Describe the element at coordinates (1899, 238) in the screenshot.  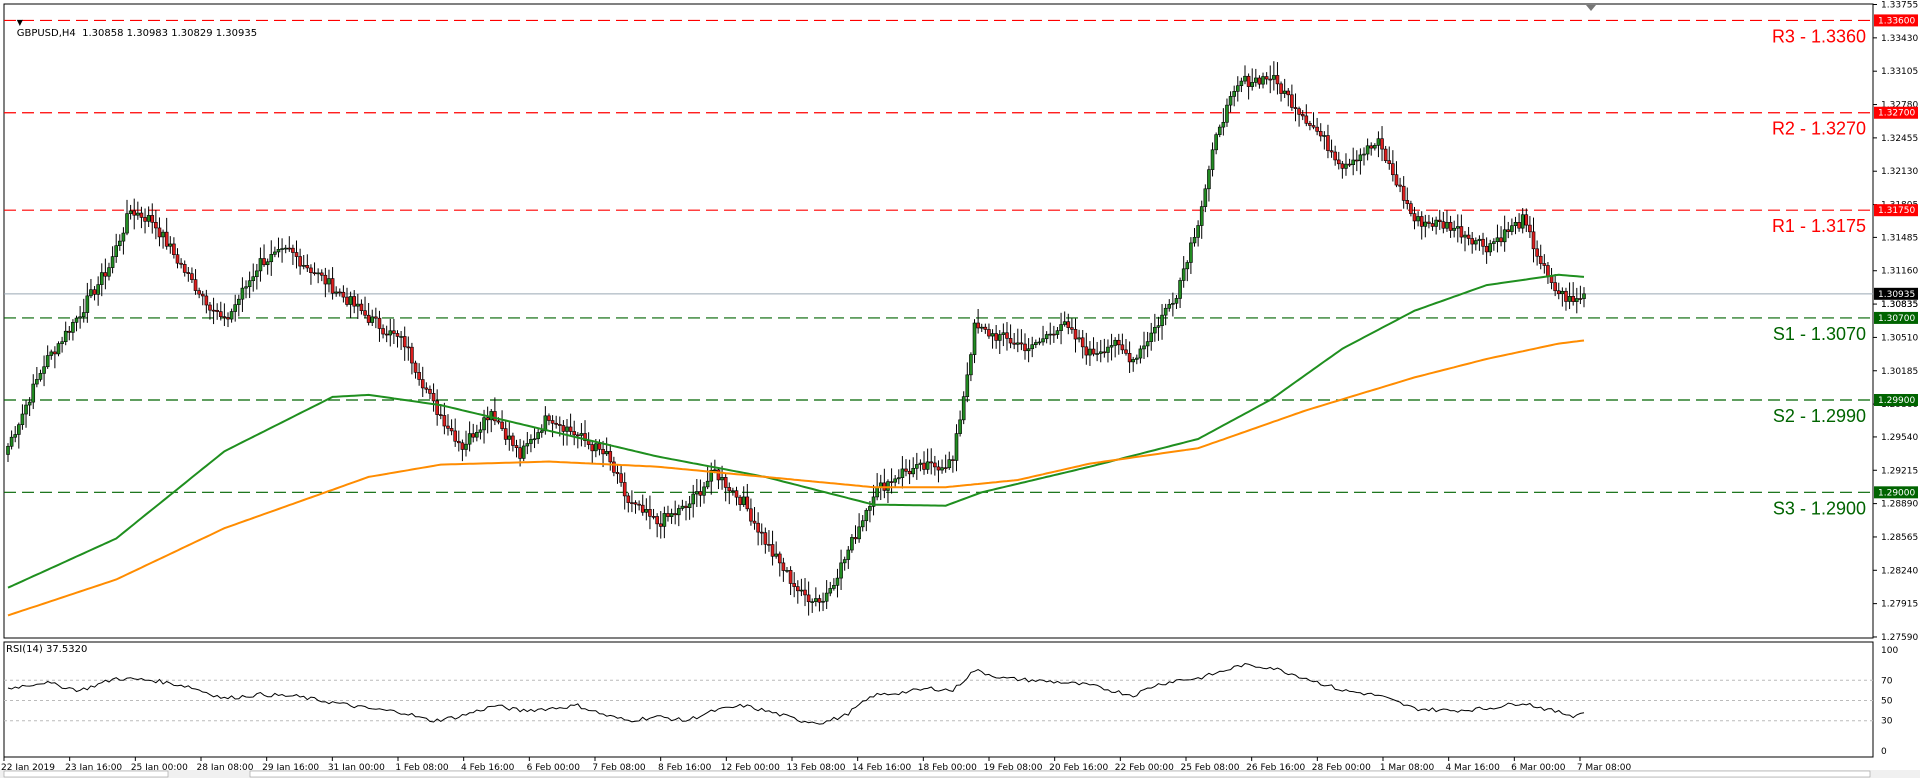
I see `y-tick-label: 1.31485` at that location.